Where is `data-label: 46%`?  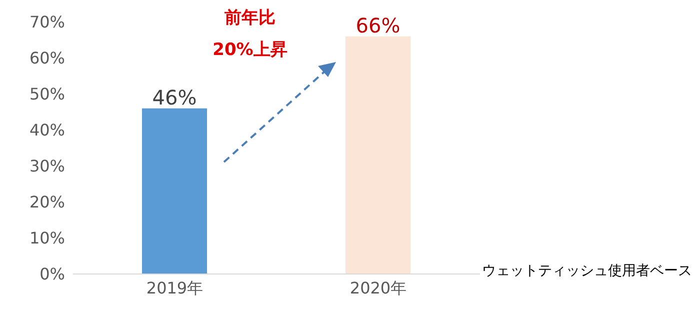
data-label: 46% is located at coordinates (174, 97).